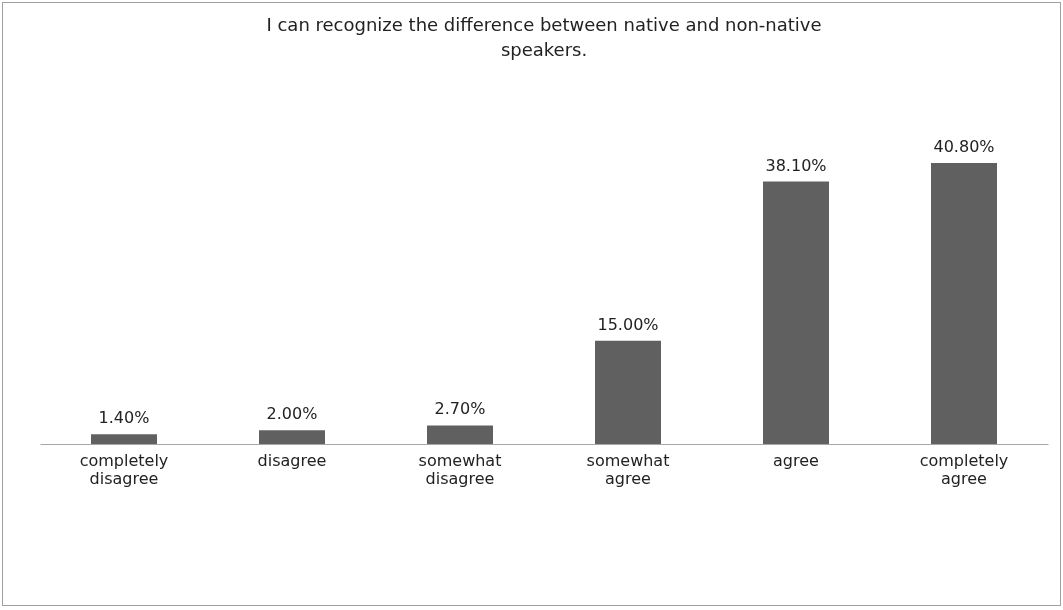 The image size is (1063, 610). Describe the element at coordinates (124, 418) in the screenshot. I see `data-label: 1.40%` at that location.